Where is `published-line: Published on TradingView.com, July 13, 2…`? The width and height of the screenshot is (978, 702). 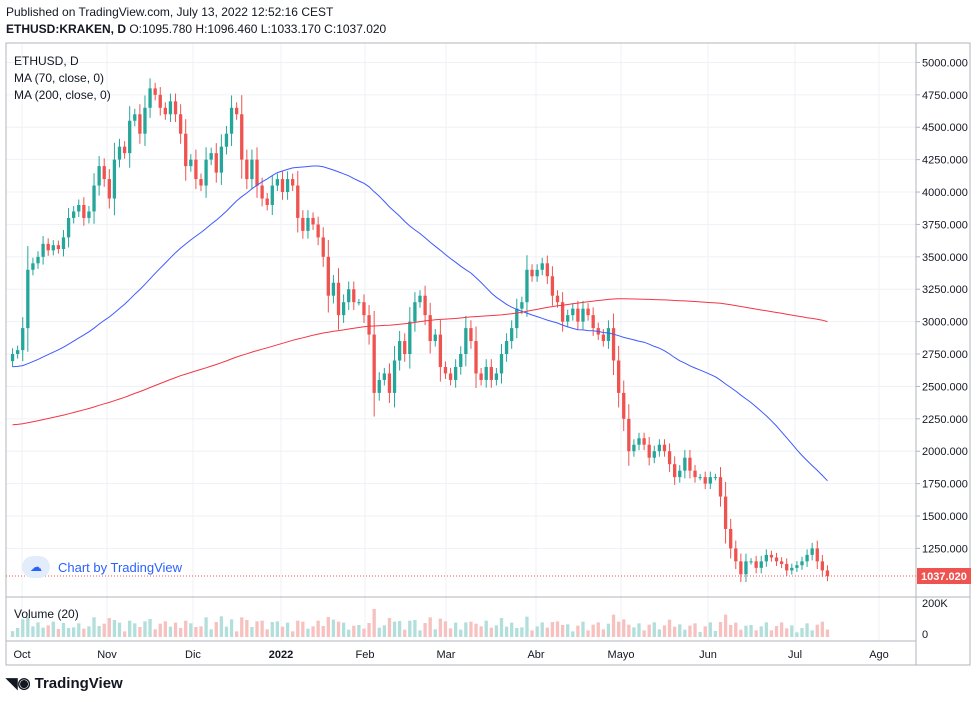 published-line: Published on TradingView.com, July 13, 2… is located at coordinates (170, 12).